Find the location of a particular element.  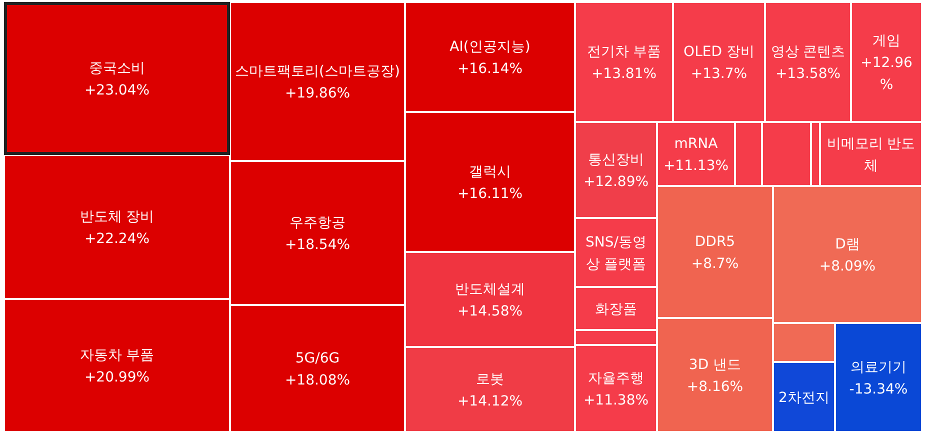

data-label: +18.54% is located at coordinates (317, 245).